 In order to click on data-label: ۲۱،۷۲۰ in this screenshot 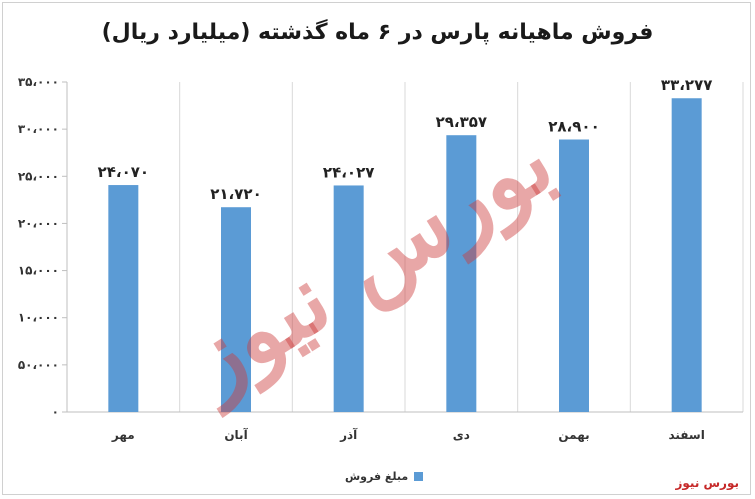, I will do `click(235, 194)`.